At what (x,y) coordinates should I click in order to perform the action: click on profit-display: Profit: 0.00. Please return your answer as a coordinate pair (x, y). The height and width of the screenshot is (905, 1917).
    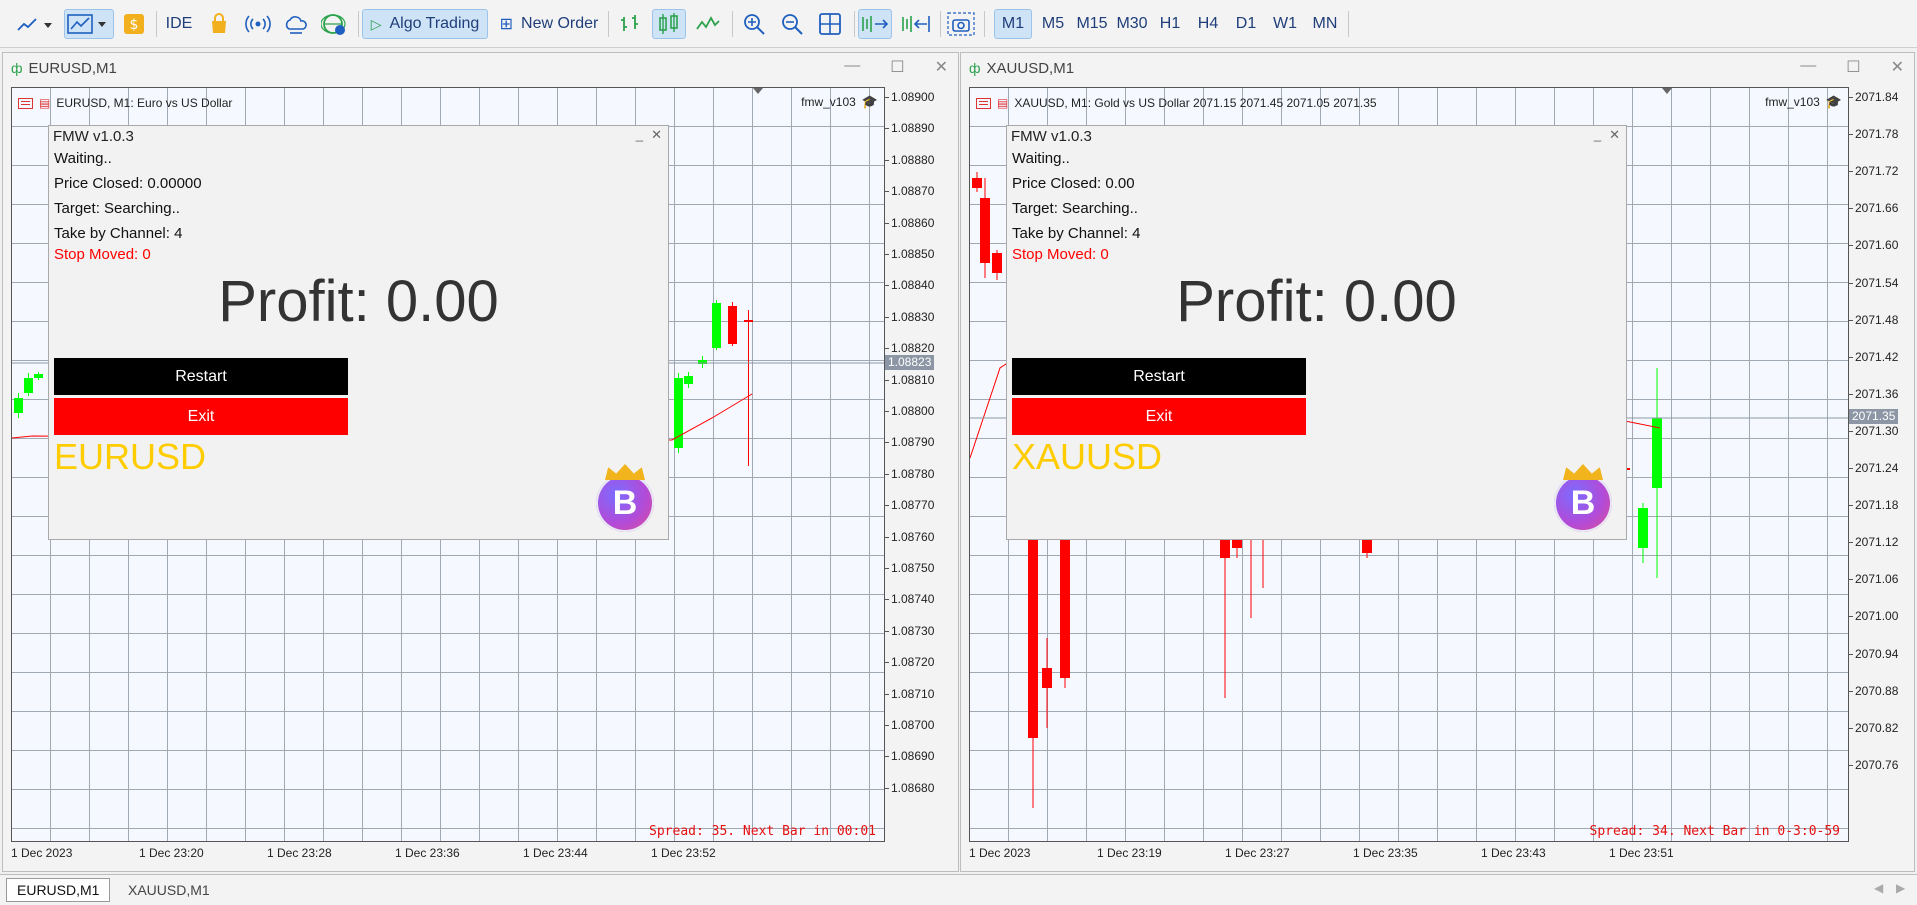
    Looking at the image, I should click on (358, 301).